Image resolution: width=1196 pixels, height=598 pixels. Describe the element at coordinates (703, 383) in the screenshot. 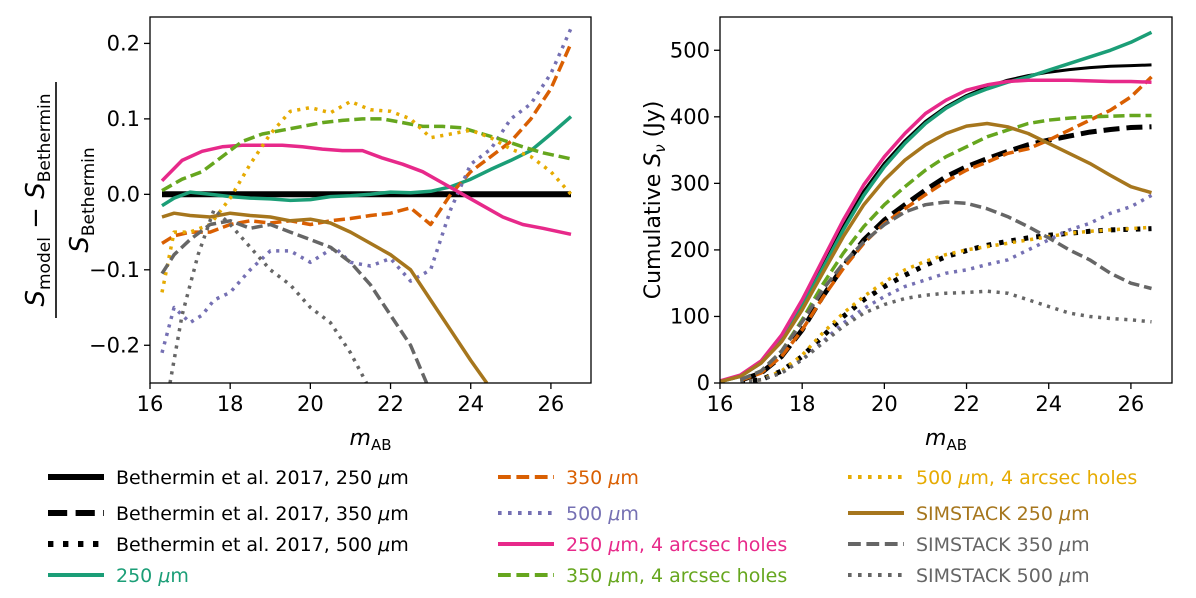

I see `y-tick-label: 0` at that location.